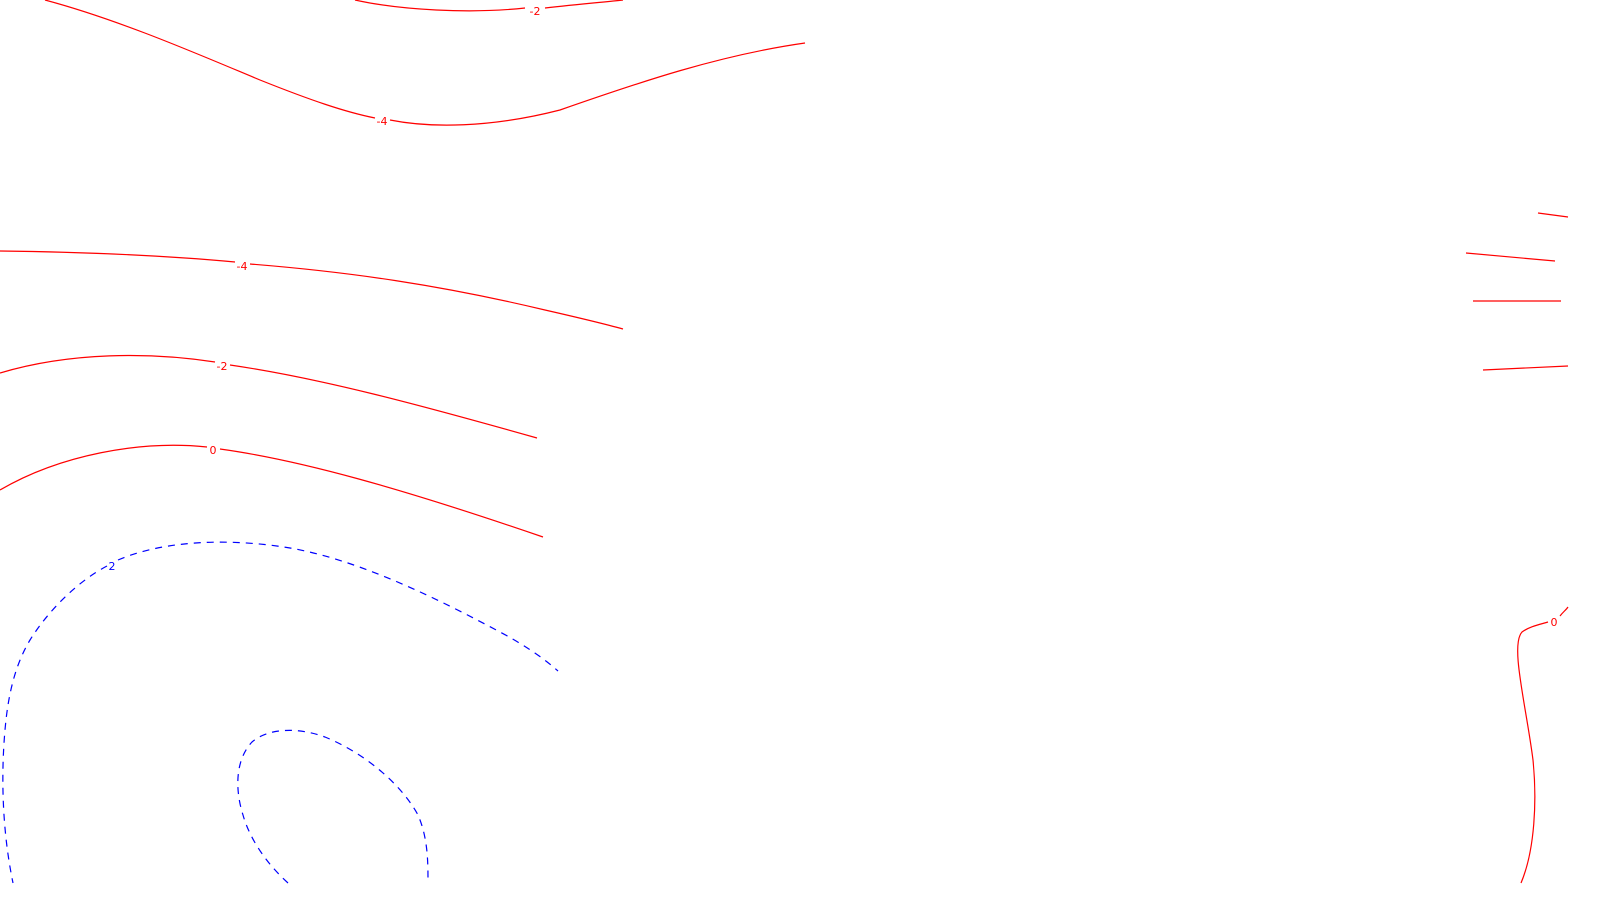 The height and width of the screenshot is (900, 1600). I want to click on contour-label-1: -2, so click(535, 11).